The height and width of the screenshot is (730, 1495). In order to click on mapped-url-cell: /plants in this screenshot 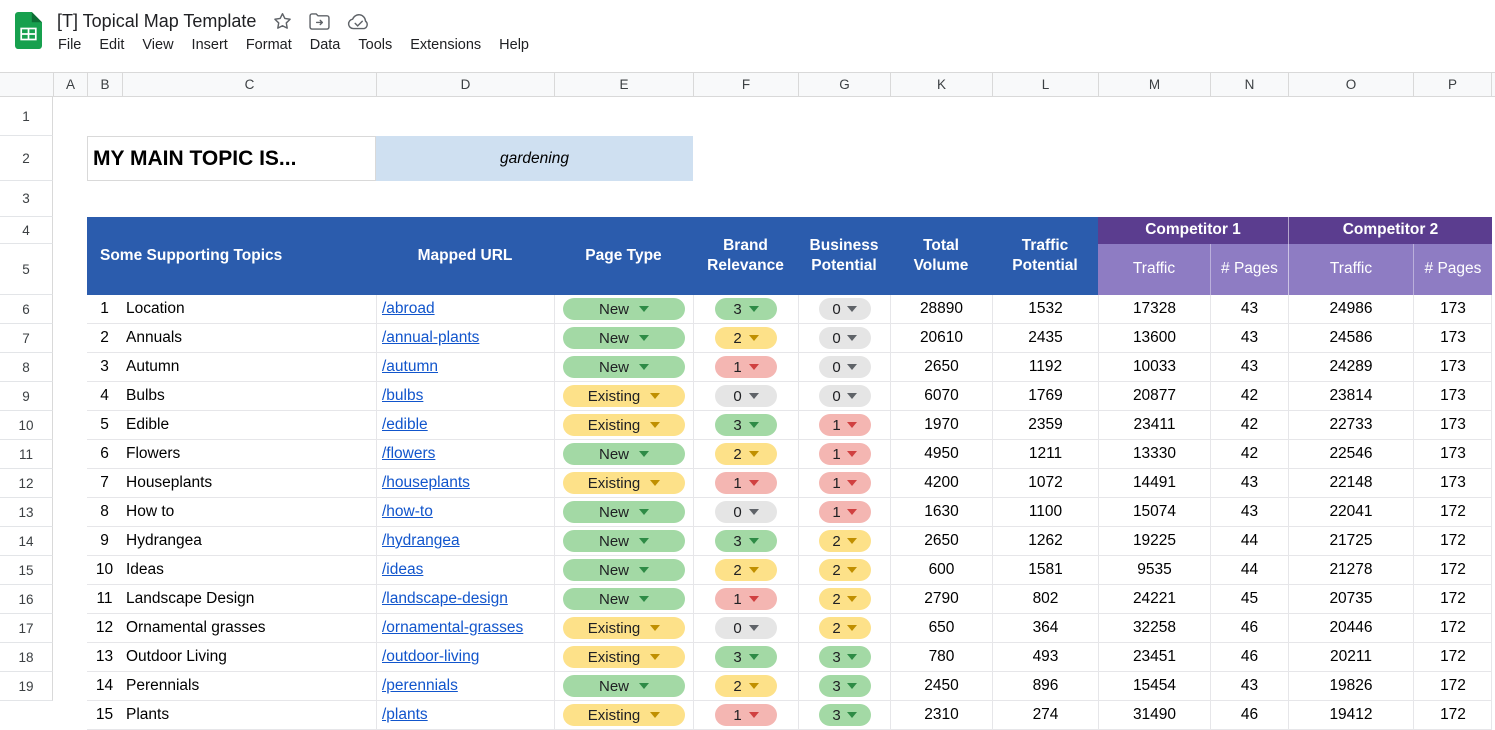, I will do `click(465, 715)`.